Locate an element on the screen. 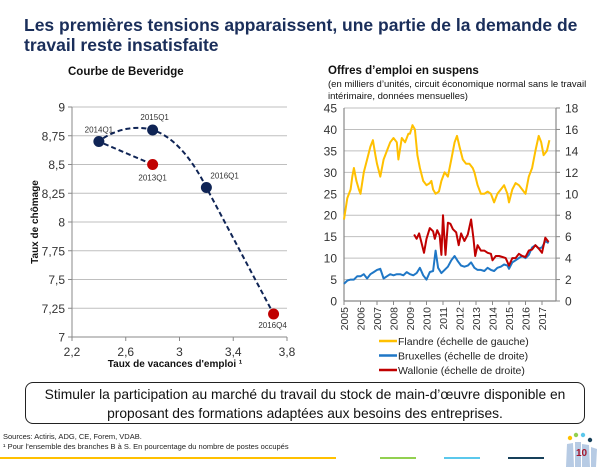 The width and height of the screenshot is (600, 467). logo-icon is located at coordinates (581, 449).